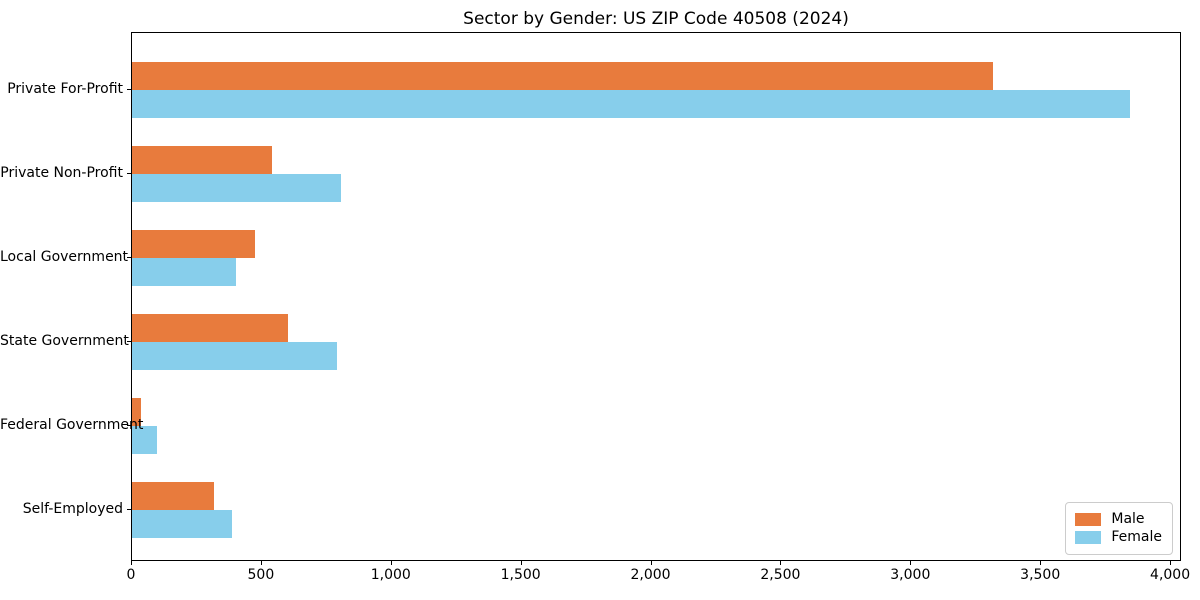 The image size is (1200, 600). I want to click on x-tick-label: 1,500, so click(520, 575).